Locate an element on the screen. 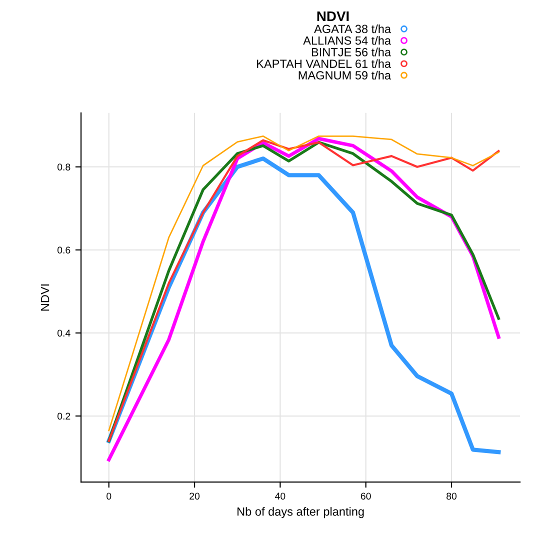  x-axis-title: Nb of days after planting is located at coordinates (301, 512).